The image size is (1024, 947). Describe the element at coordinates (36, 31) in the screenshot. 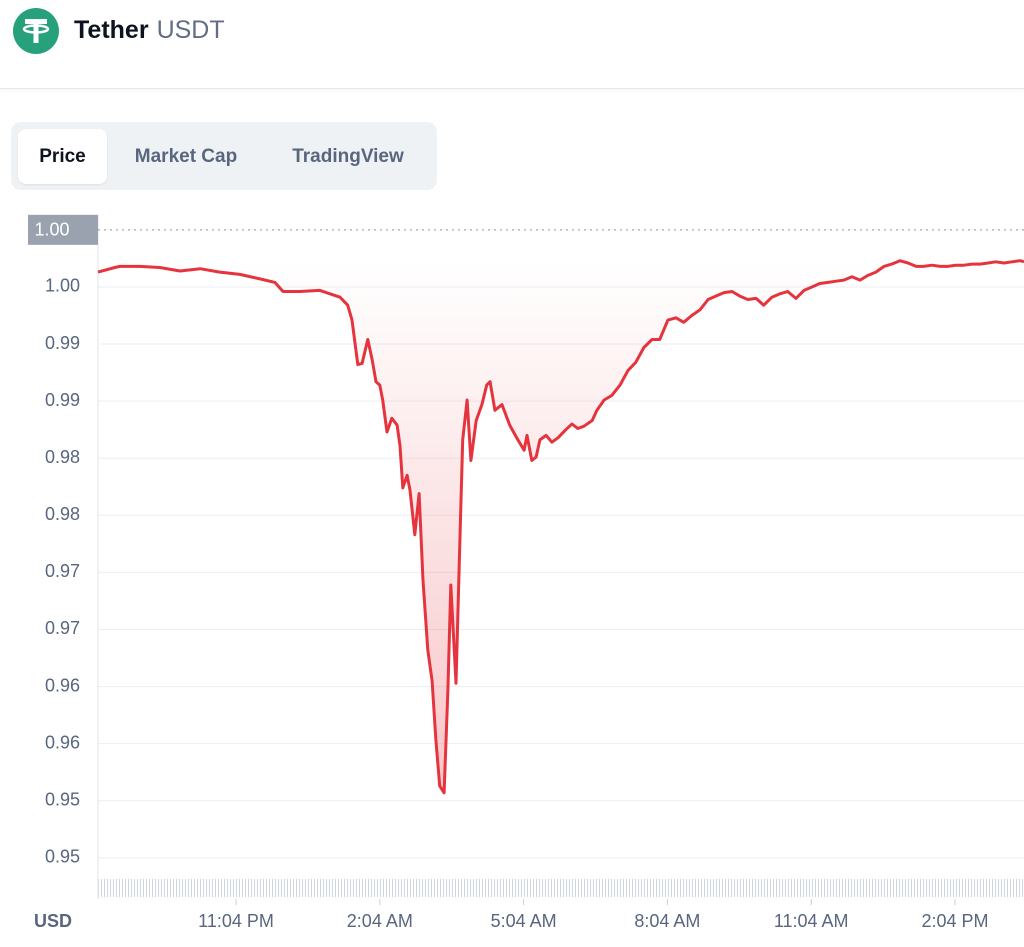

I see `logo` at that location.